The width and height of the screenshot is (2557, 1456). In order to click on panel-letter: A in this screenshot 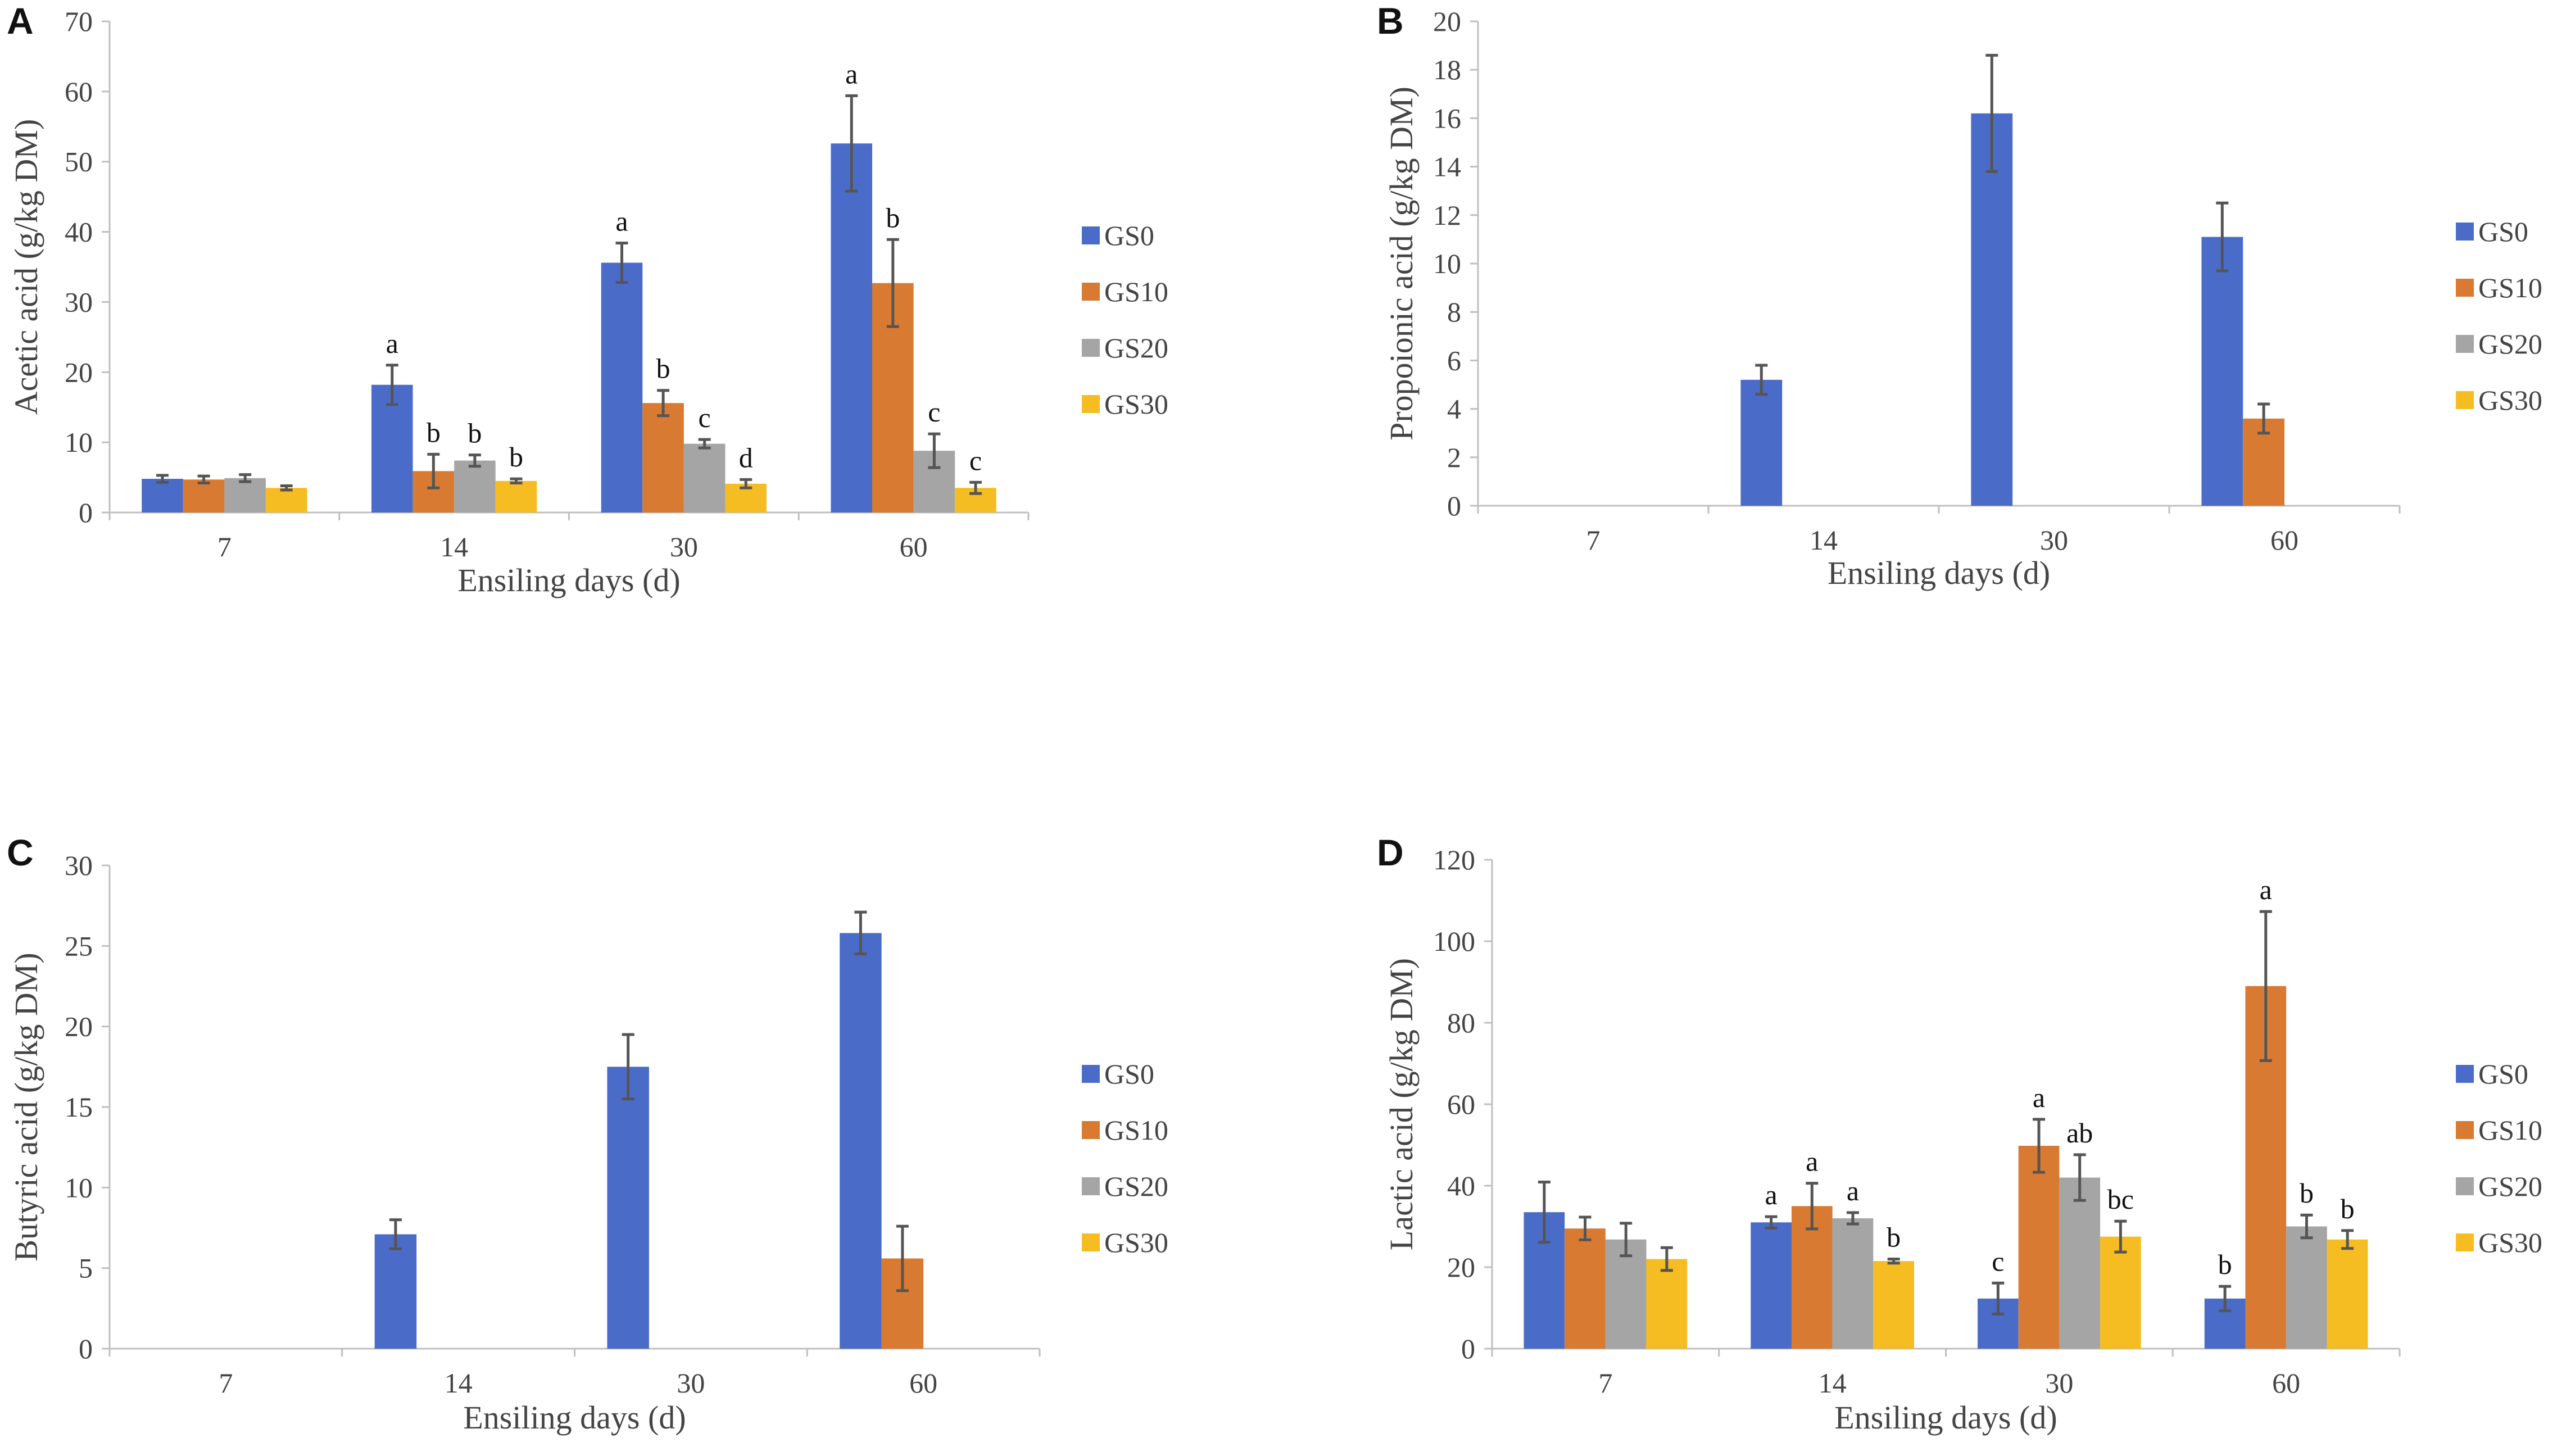, I will do `click(20, 21)`.